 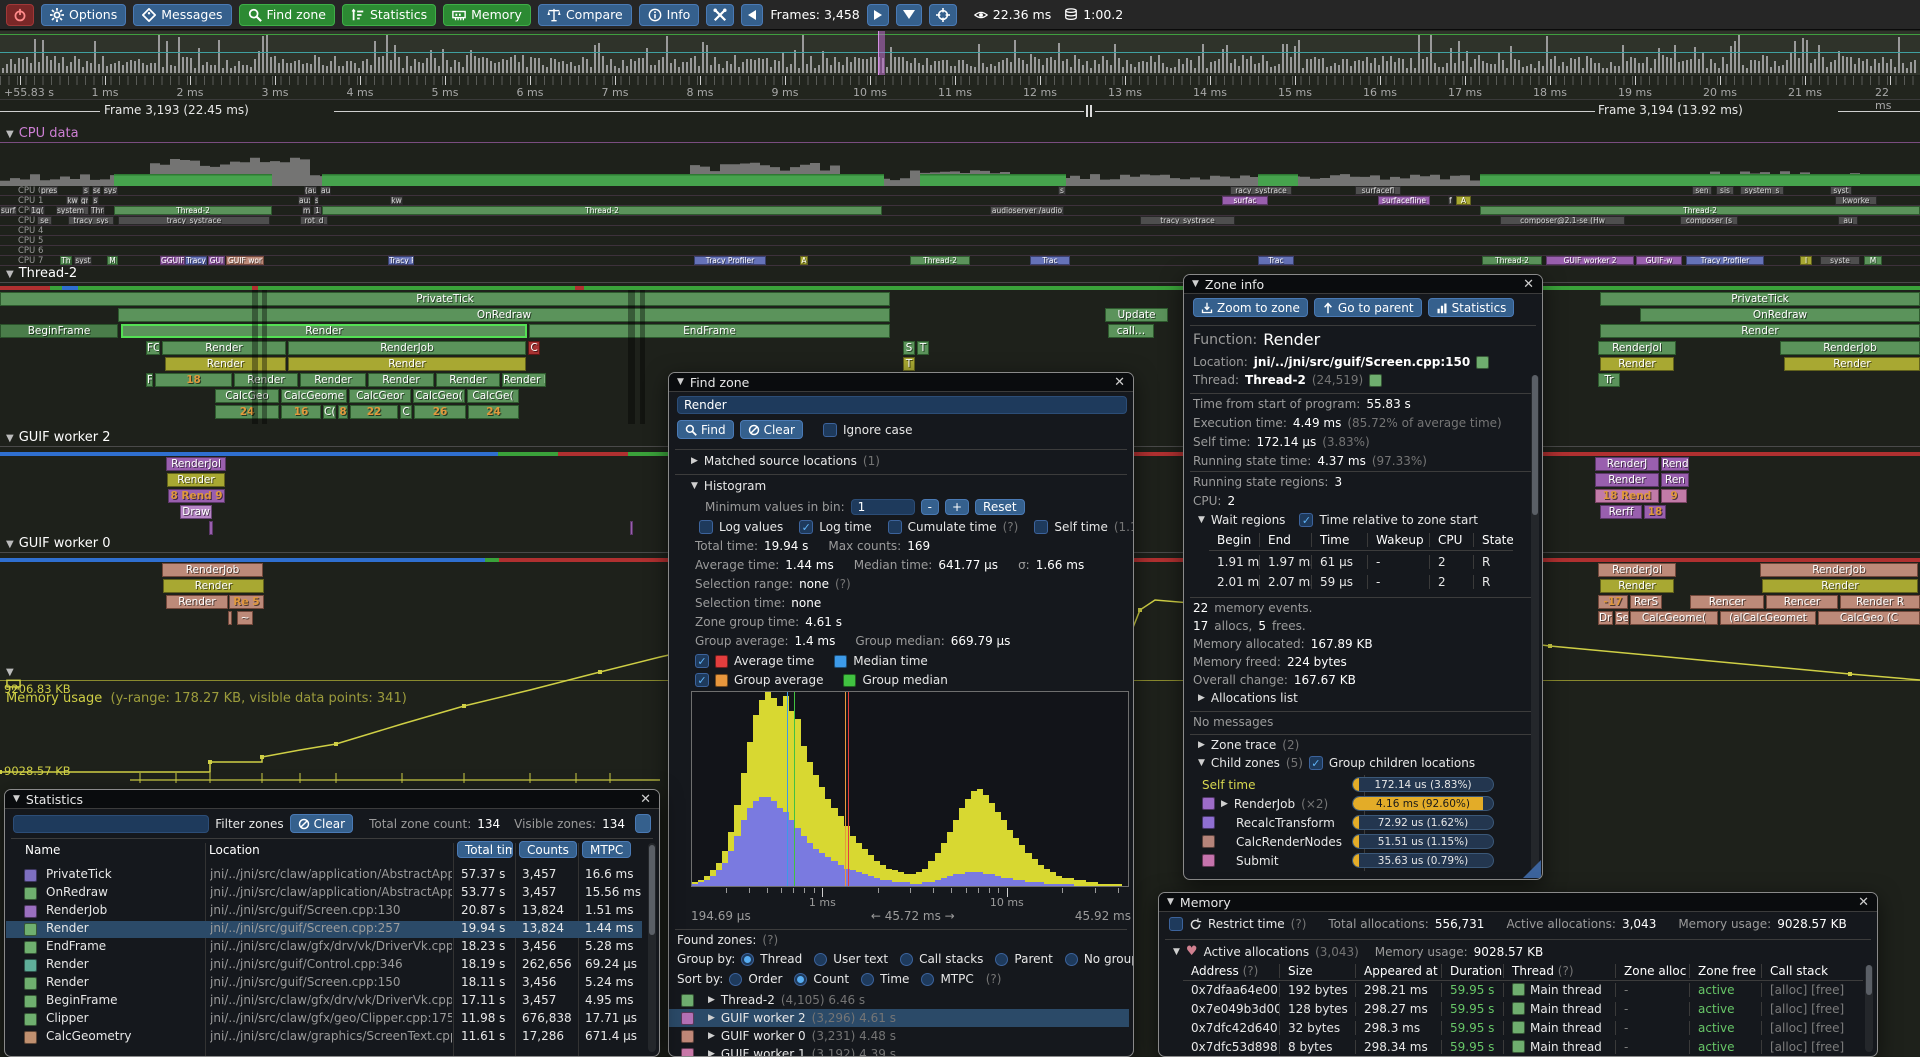 I want to click on reset-button: Reset, so click(x=1000, y=507).